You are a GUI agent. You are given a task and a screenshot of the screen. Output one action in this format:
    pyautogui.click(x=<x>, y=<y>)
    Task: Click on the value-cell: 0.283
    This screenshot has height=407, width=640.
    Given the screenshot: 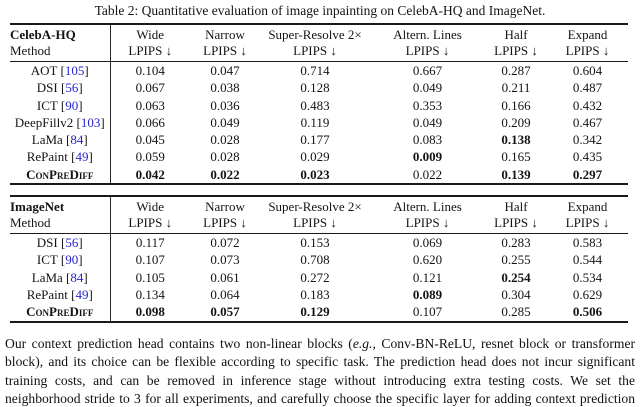 What is the action you would take?
    pyautogui.click(x=516, y=243)
    